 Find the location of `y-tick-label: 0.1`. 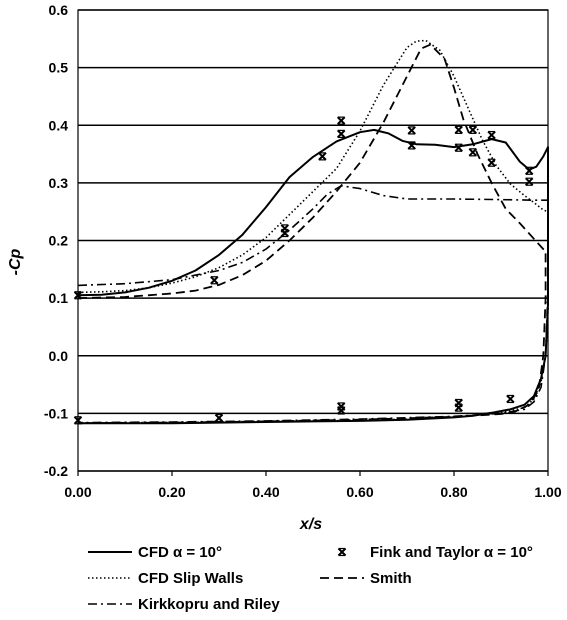

y-tick-label: 0.1 is located at coordinates (59, 298).